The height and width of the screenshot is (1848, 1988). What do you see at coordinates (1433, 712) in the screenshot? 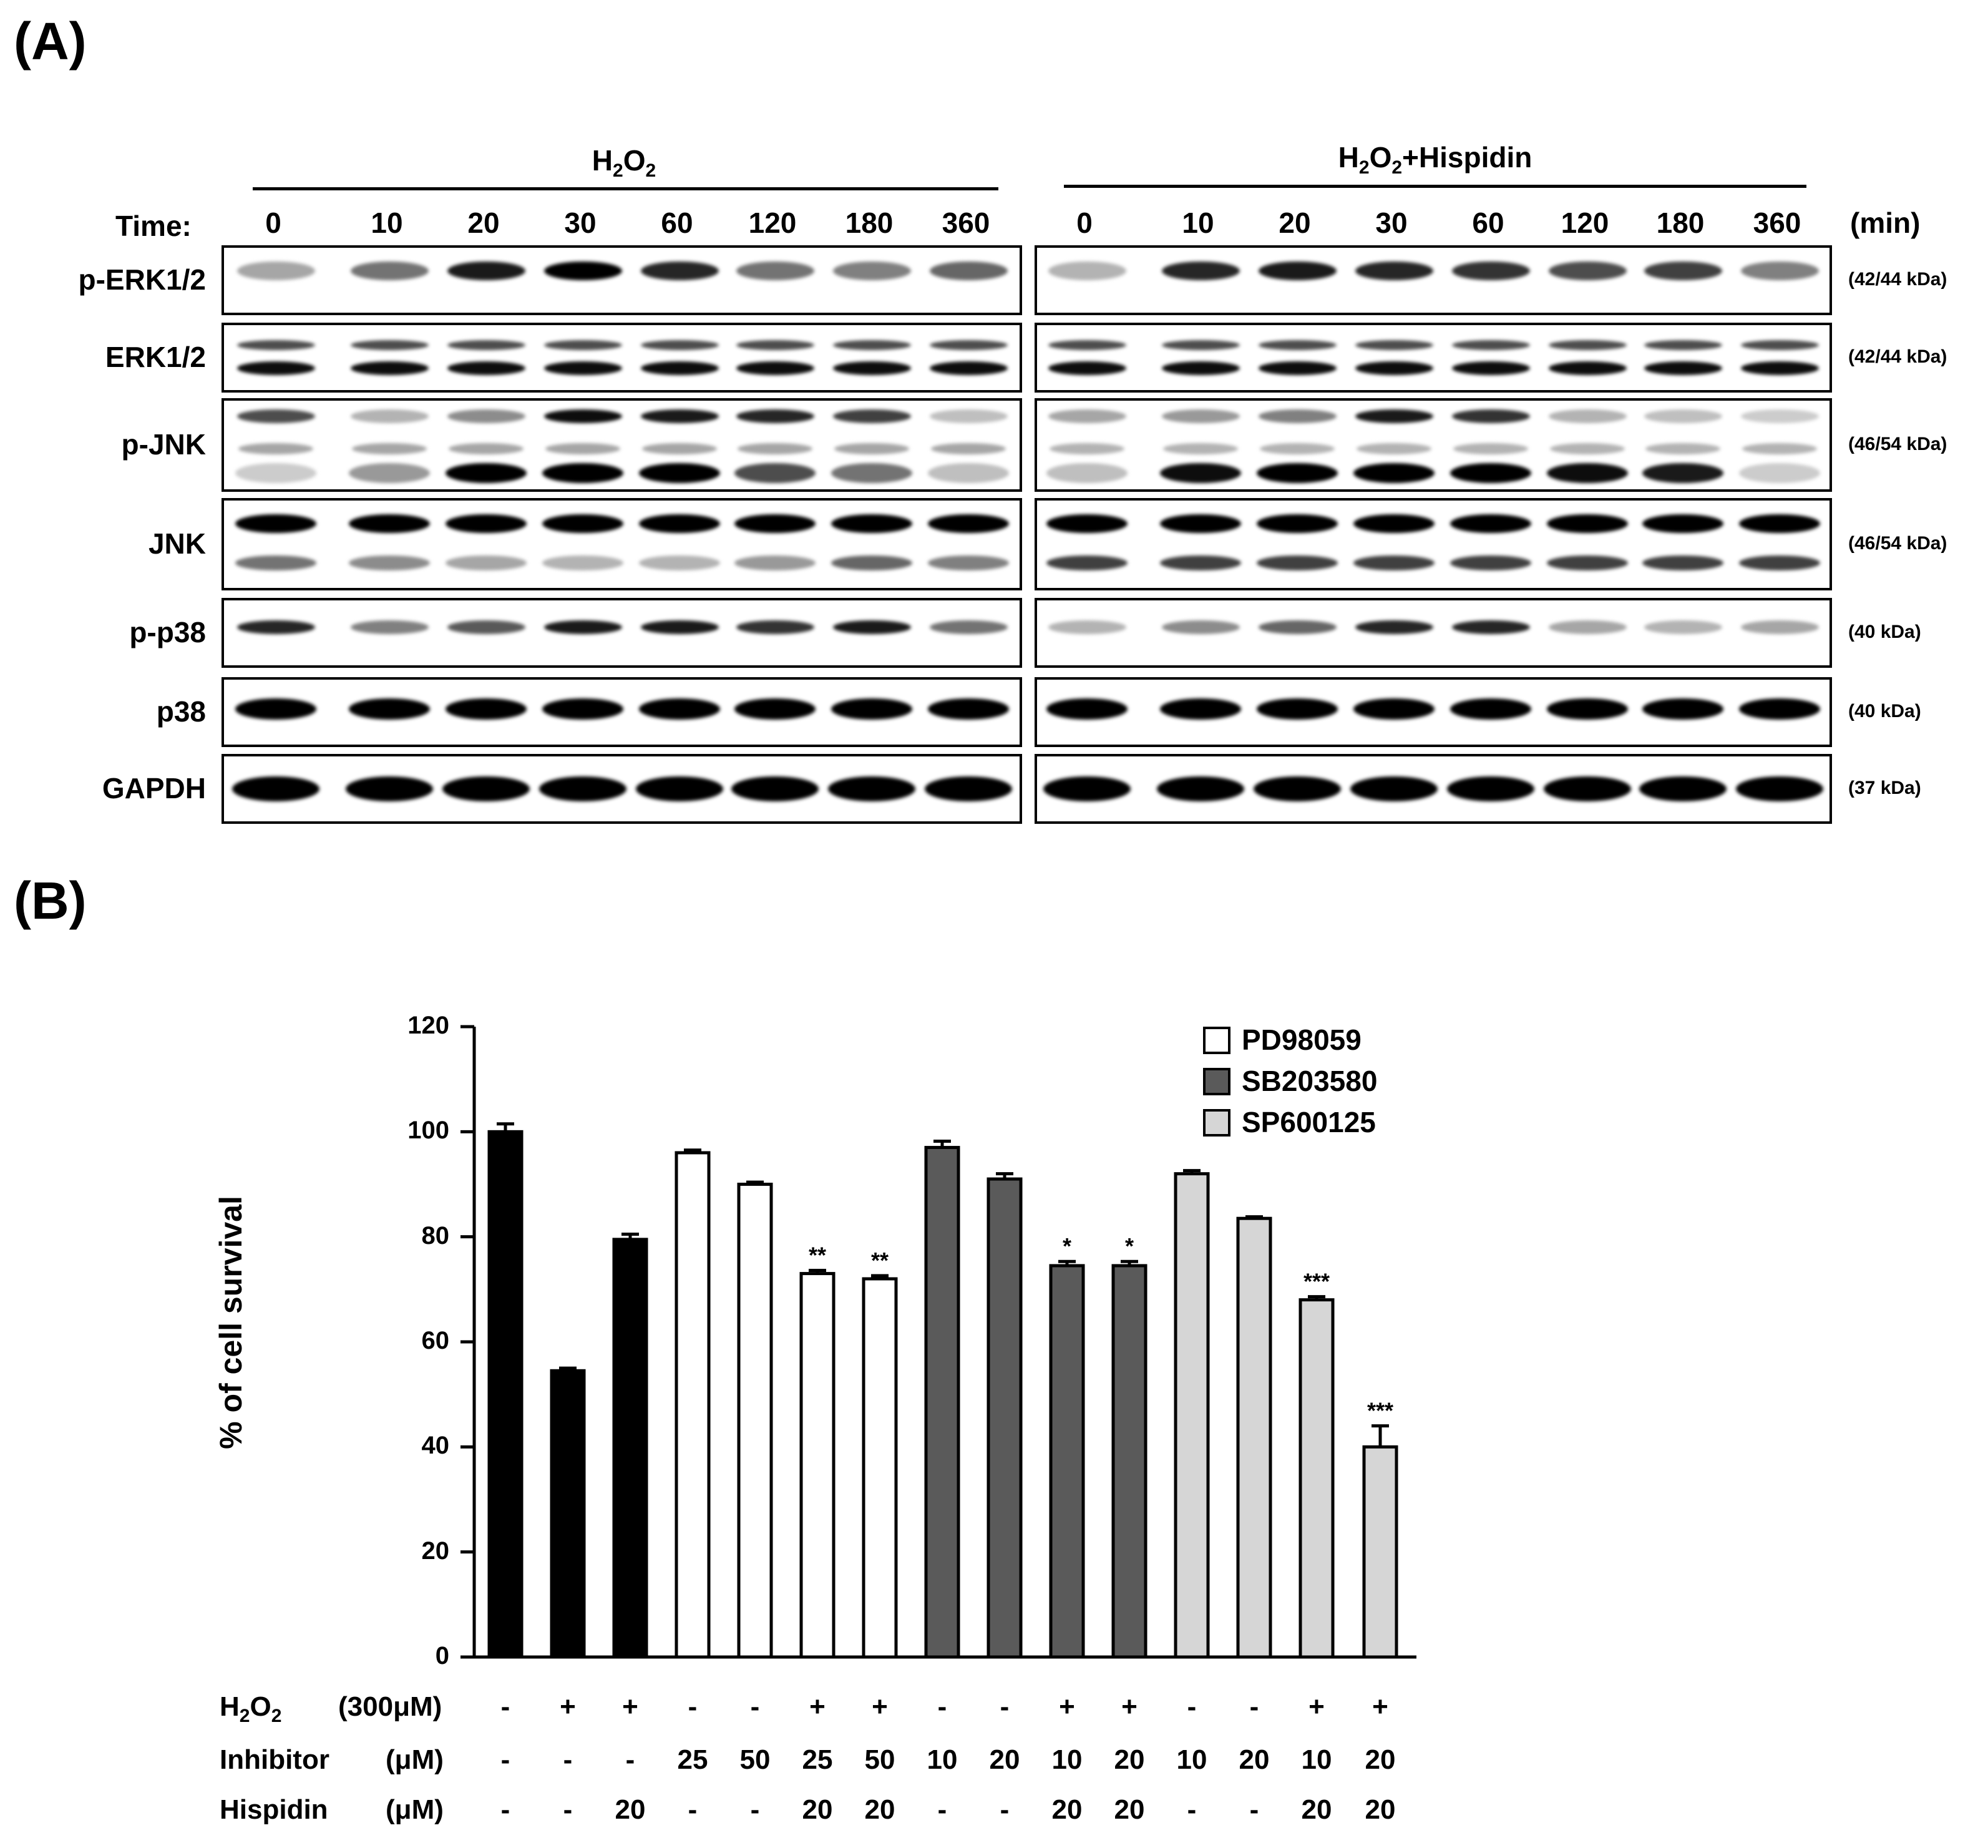
I see `blot-5-hispidin` at bounding box center [1433, 712].